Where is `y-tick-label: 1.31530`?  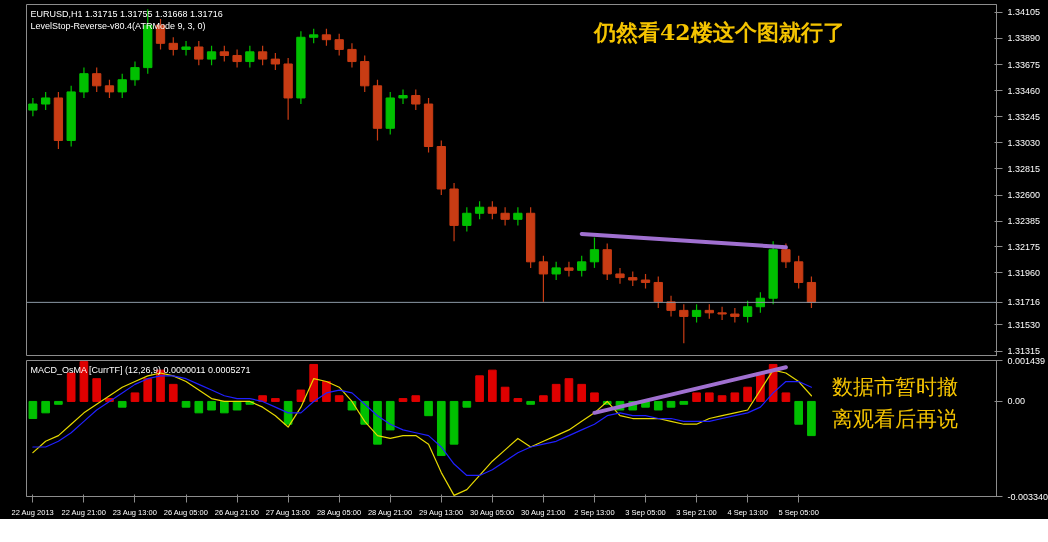 y-tick-label: 1.31530 is located at coordinates (1024, 324).